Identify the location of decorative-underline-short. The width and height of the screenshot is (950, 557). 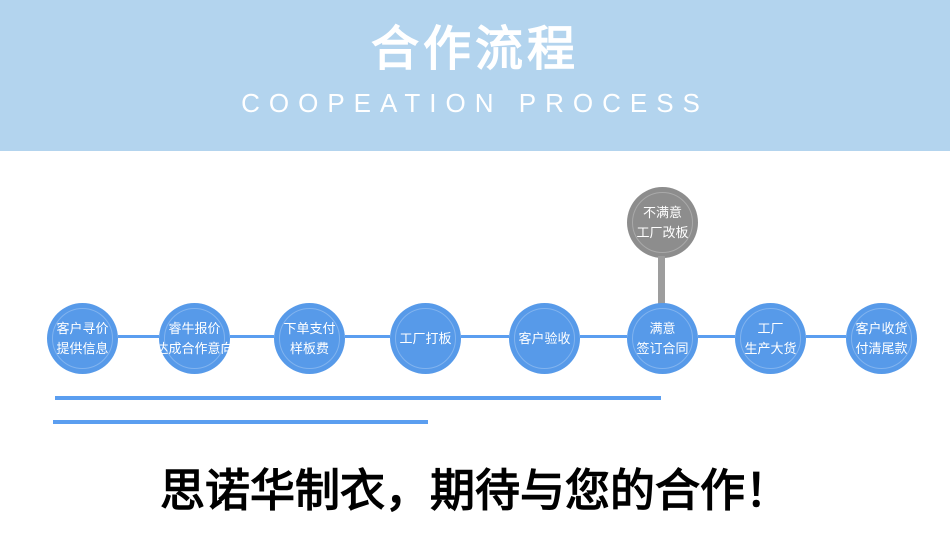
(240, 422).